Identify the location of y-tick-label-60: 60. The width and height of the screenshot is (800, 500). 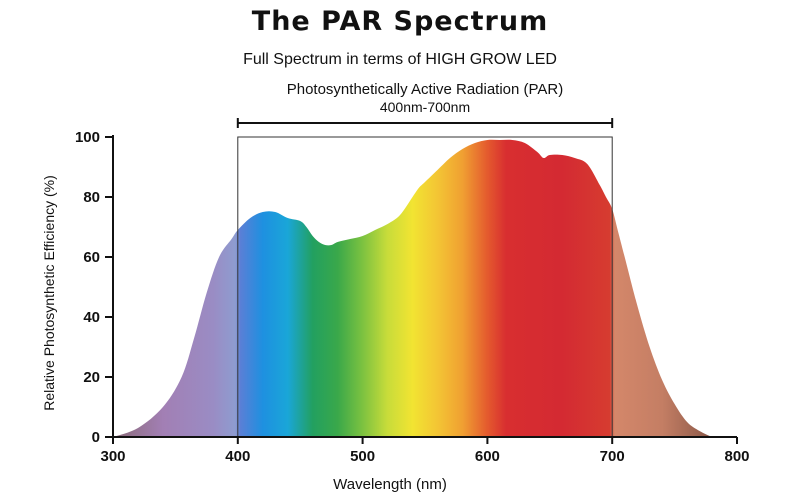
(91, 257).